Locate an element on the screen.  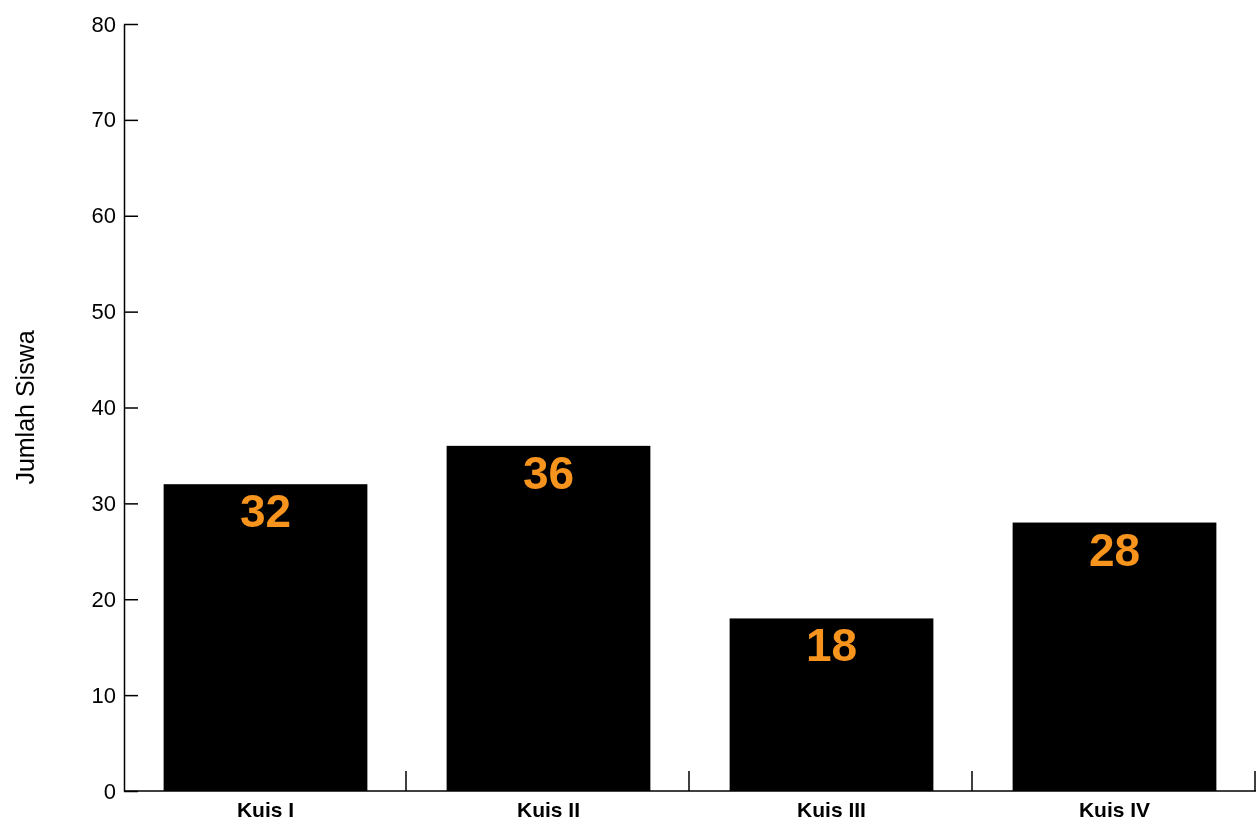
y-tick-label: 80 is located at coordinates (103, 24).